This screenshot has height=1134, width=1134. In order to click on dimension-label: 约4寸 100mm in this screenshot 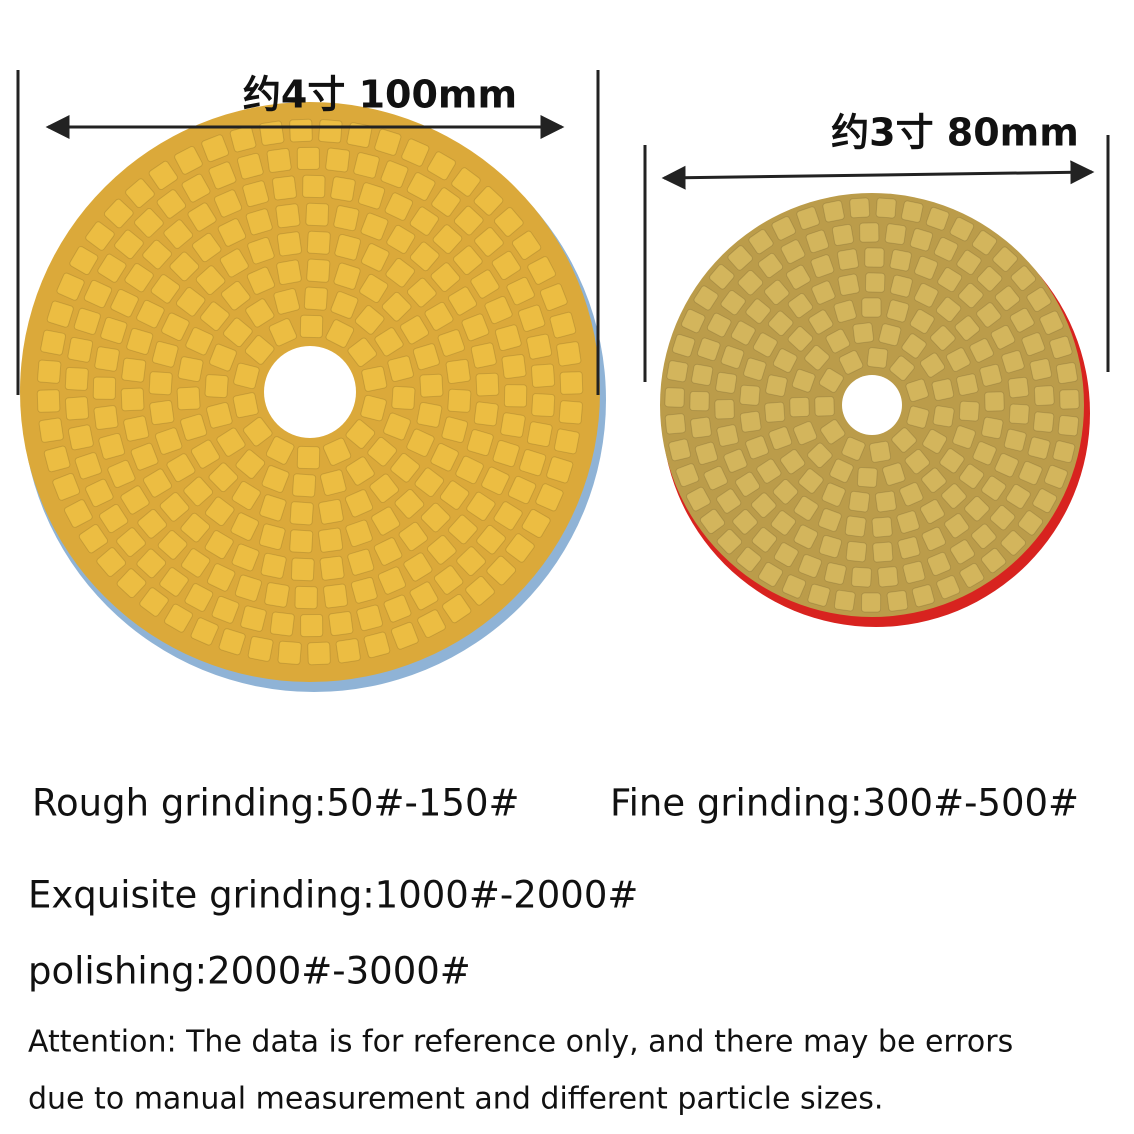, I will do `click(380, 95)`.